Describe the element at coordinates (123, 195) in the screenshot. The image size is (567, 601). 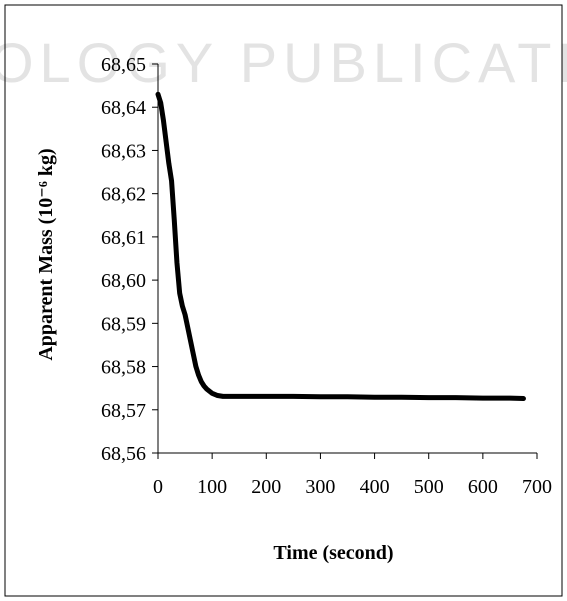
I see `y-tick-label: 68,62` at that location.